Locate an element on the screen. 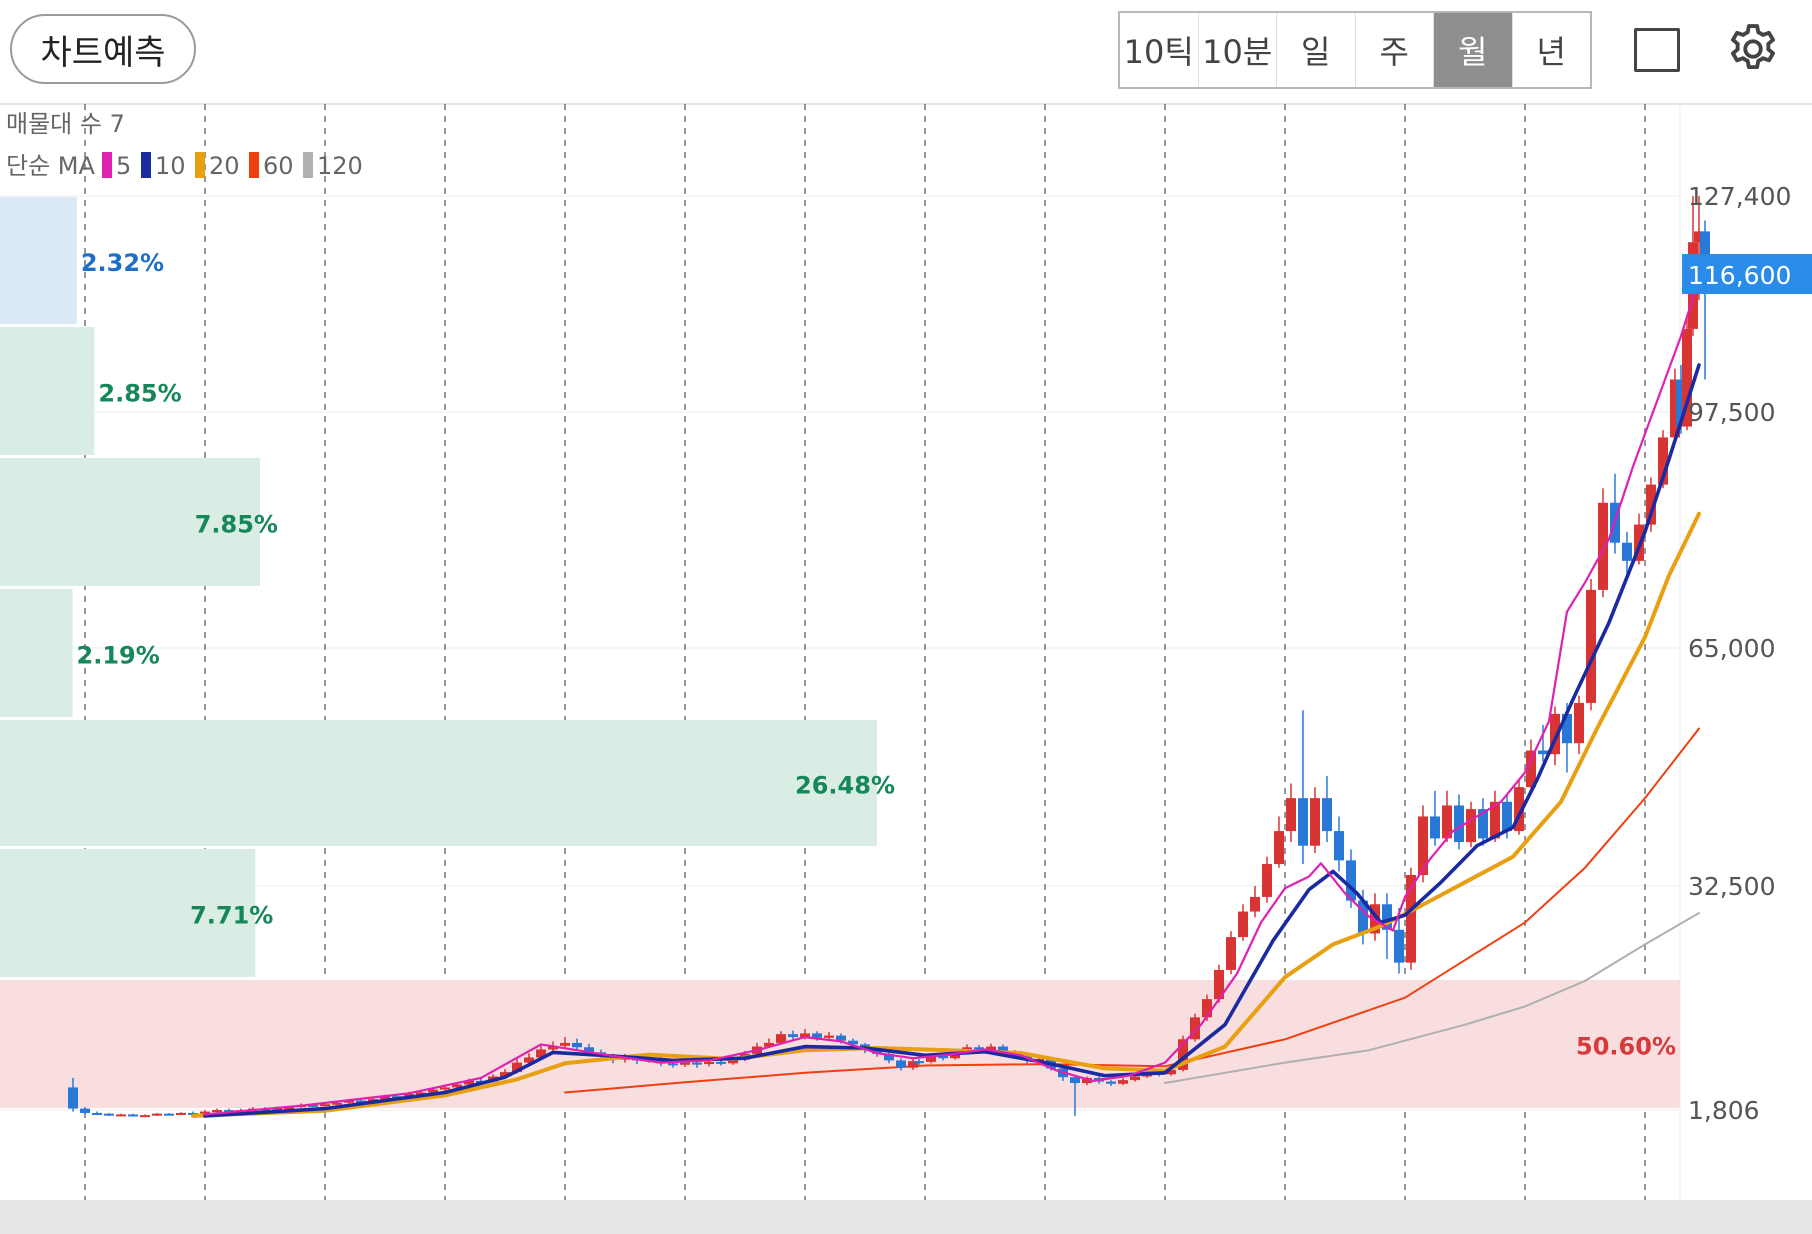  ma-label: 단순 MA is located at coordinates (50, 166).